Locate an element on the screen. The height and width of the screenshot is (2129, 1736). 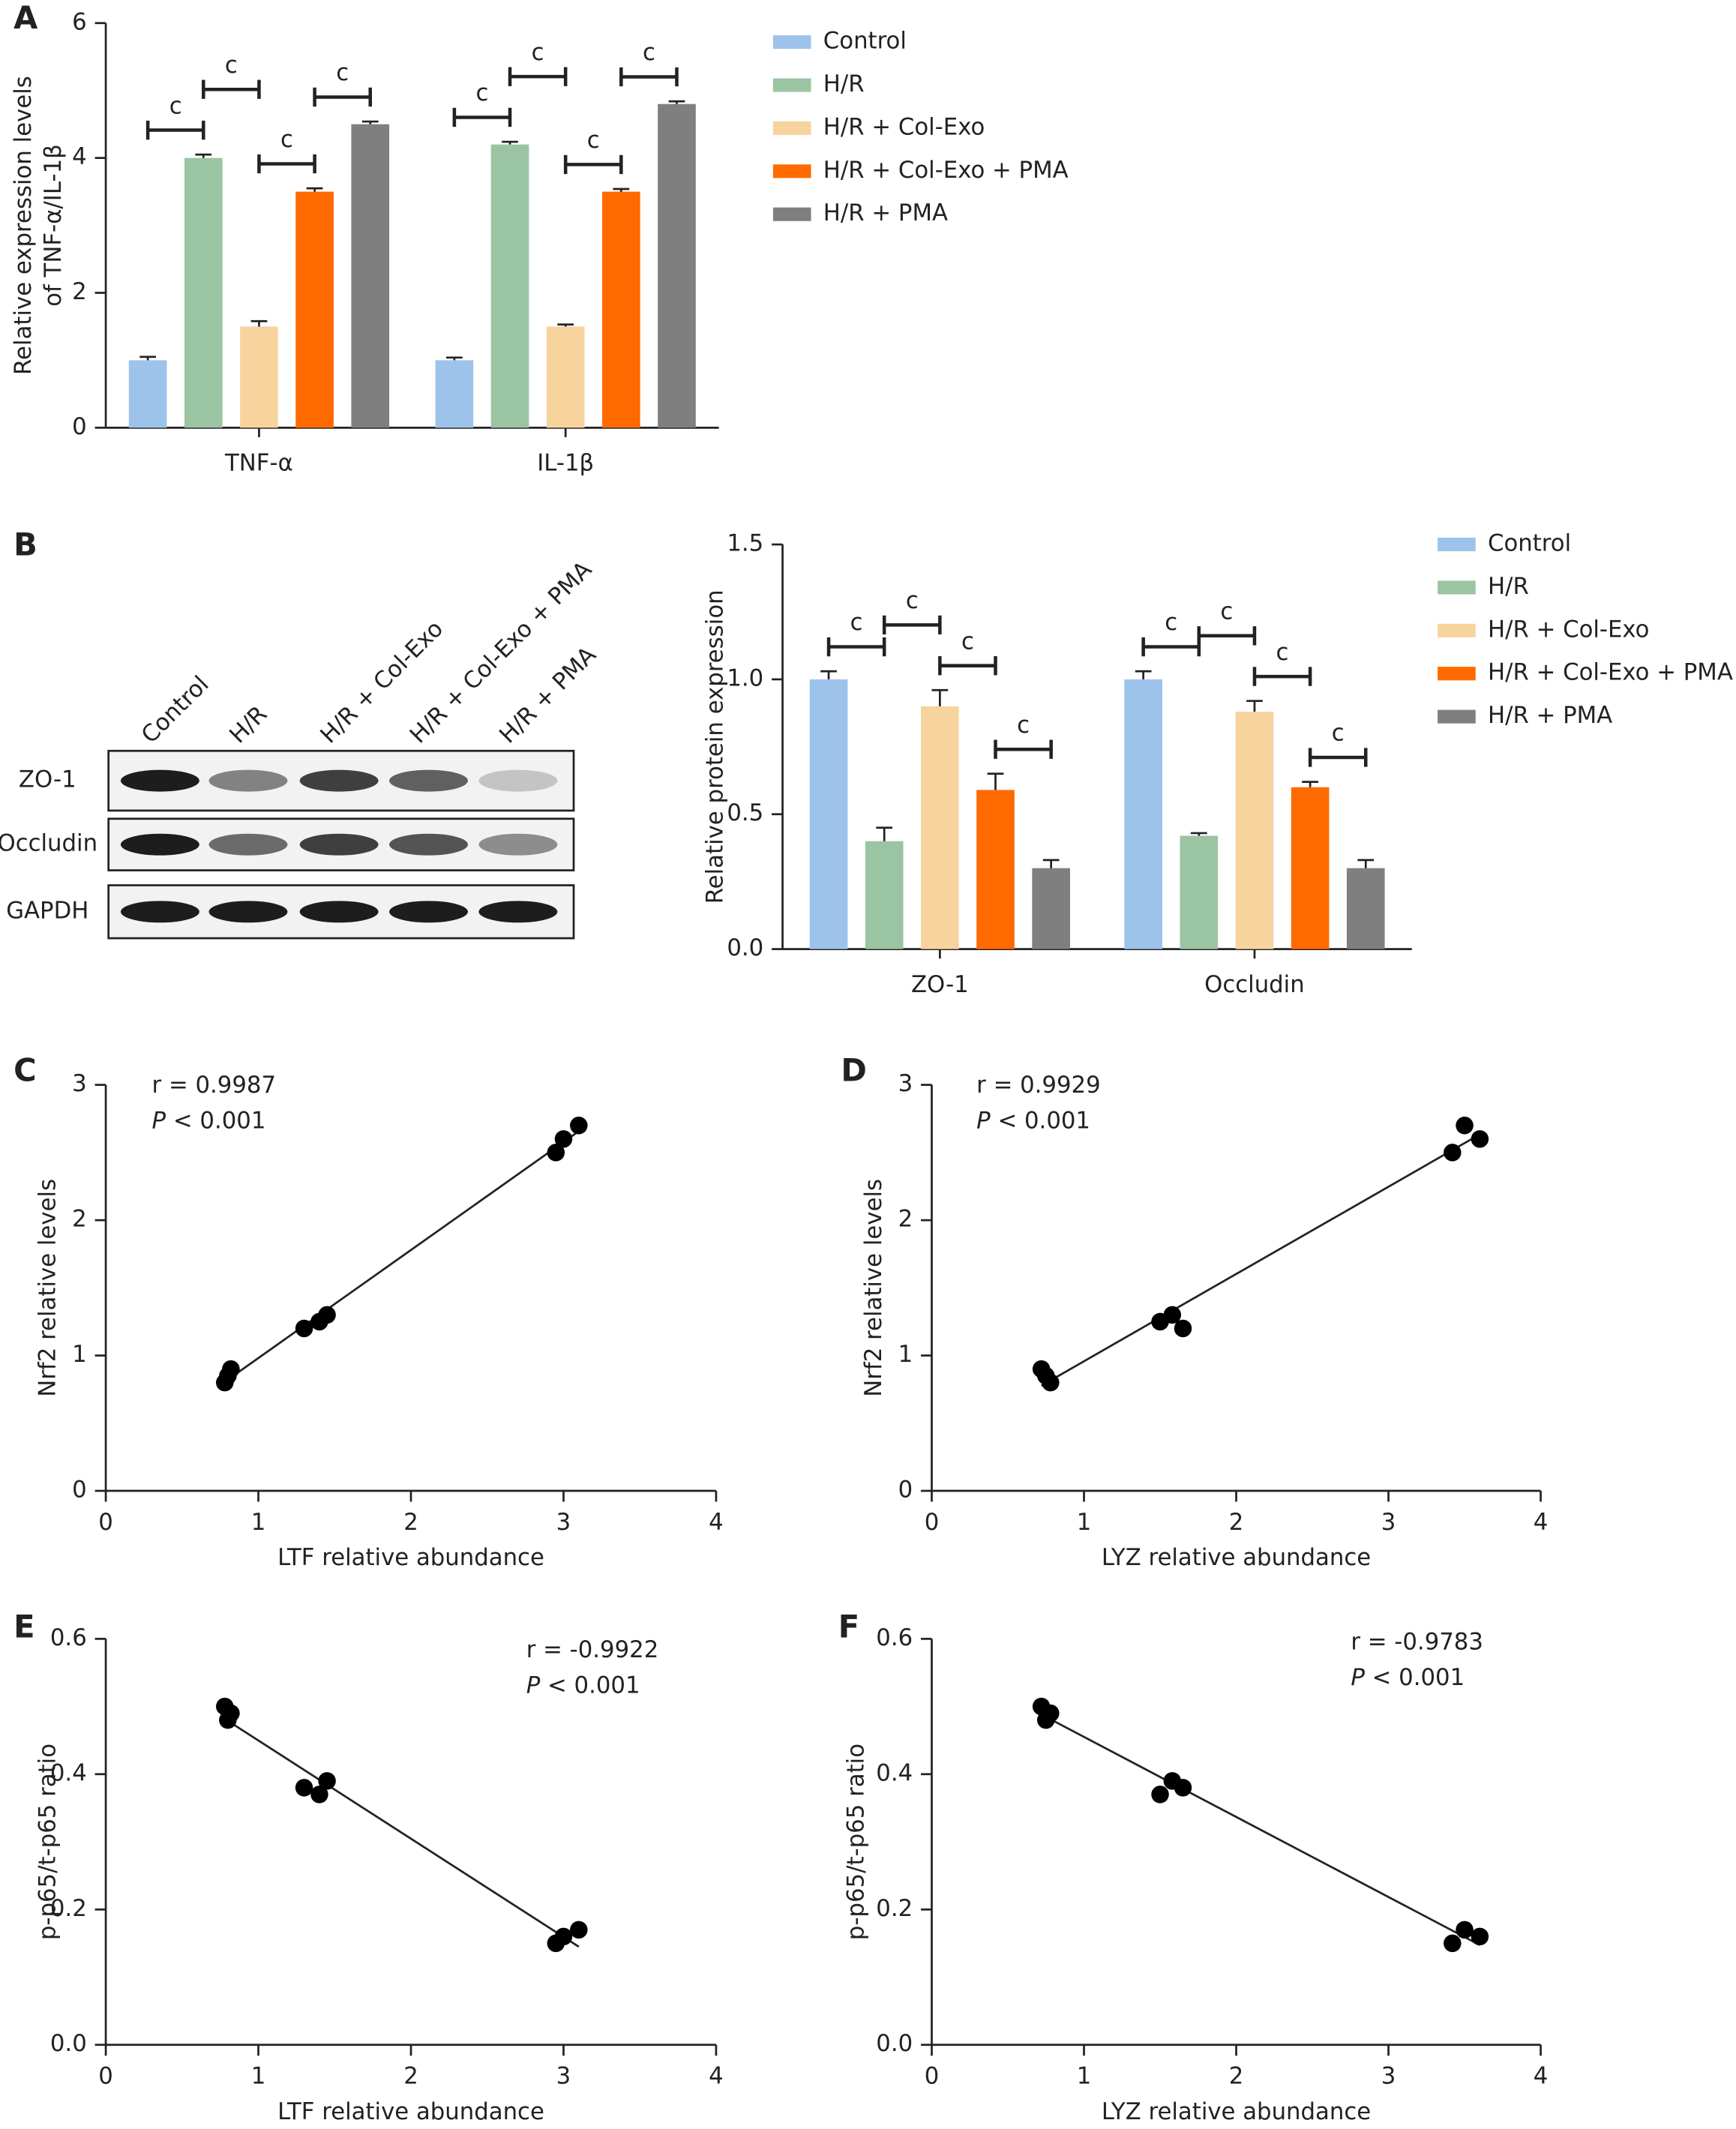
y-tick-label: 0.5 is located at coordinates (745, 813).